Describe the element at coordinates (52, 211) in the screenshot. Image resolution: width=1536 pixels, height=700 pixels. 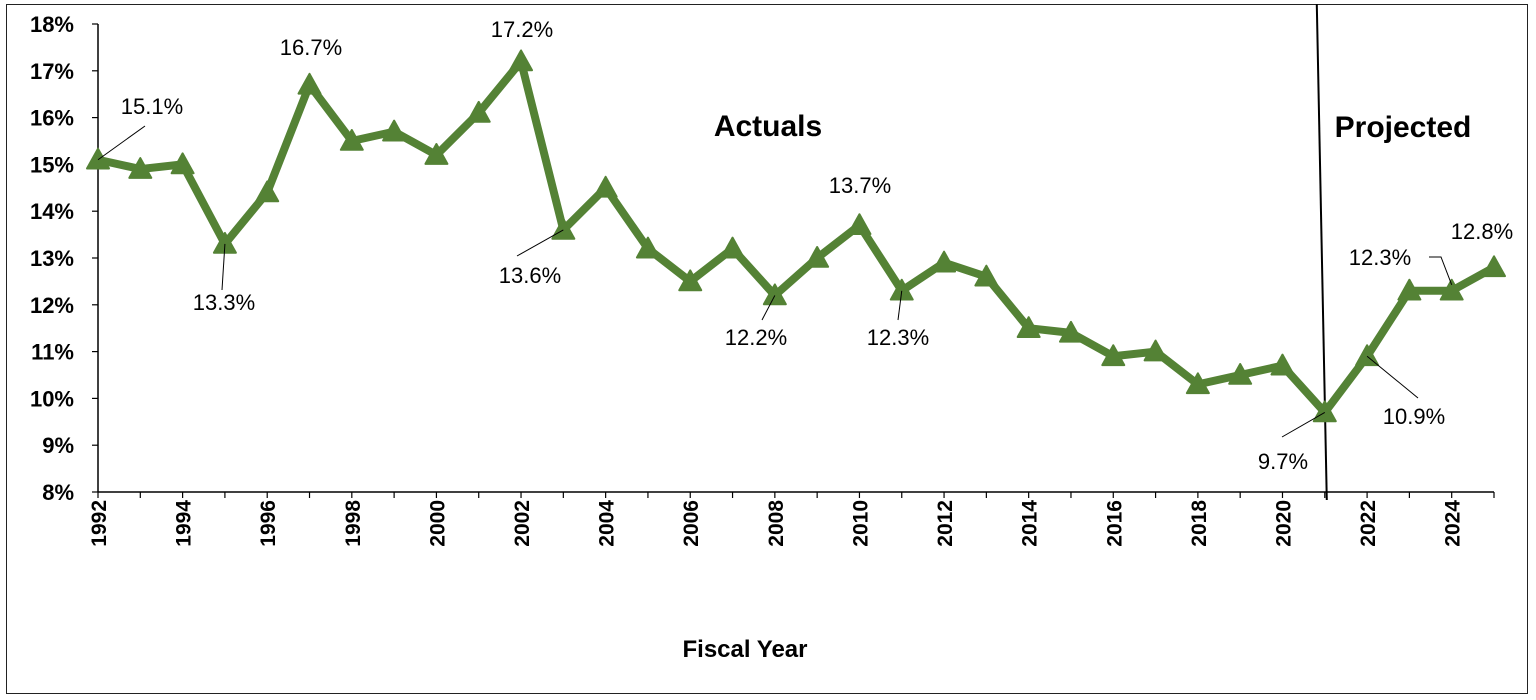
I see `y-tick-label: 14%` at that location.